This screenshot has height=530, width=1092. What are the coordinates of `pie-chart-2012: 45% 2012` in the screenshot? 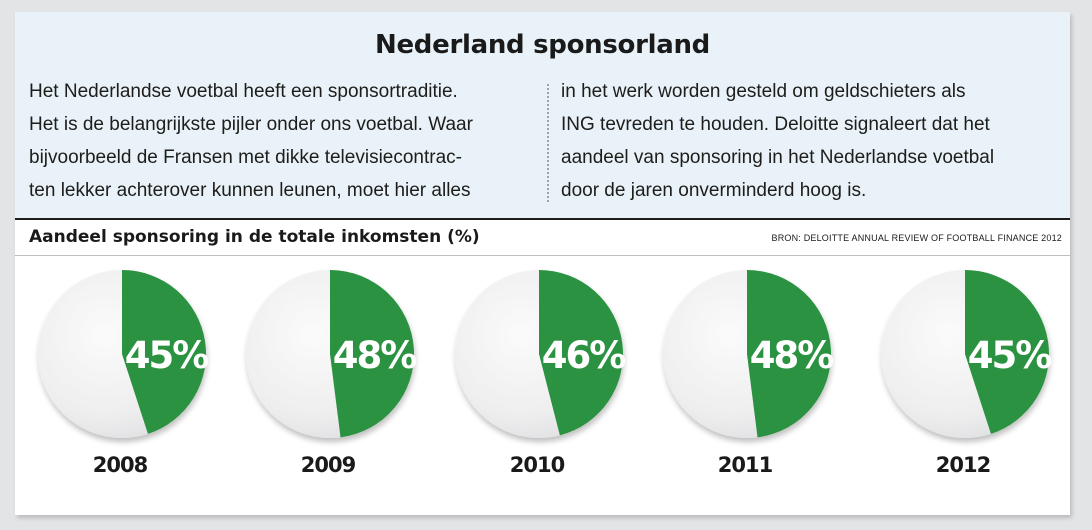 It's located at (967, 373).